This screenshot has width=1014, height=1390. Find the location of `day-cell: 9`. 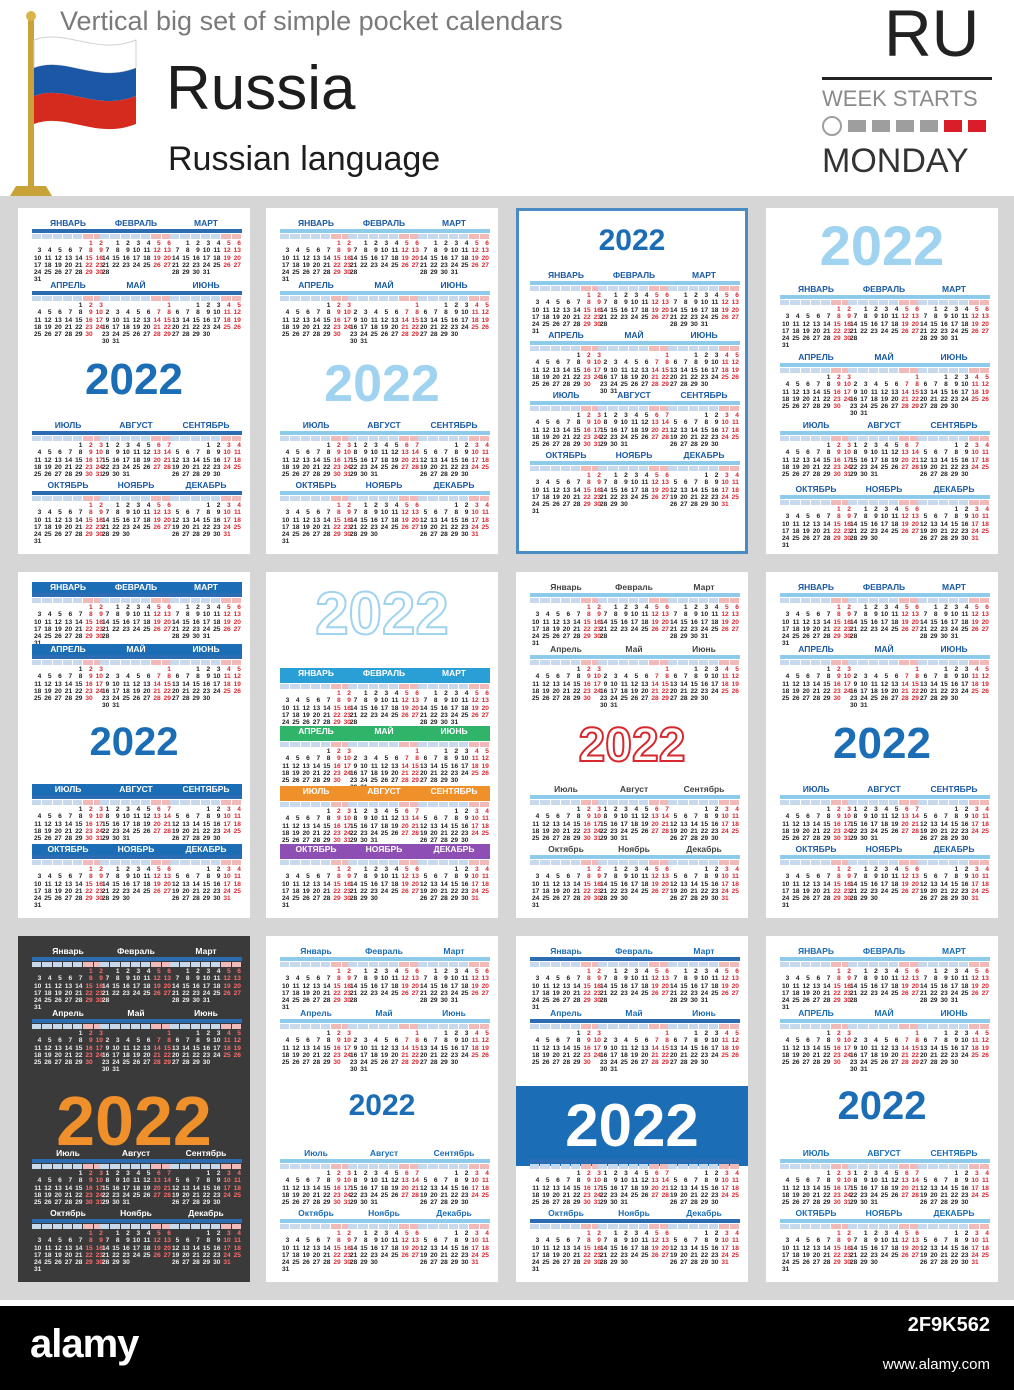

day-cell: 9 is located at coordinates (626, 877).